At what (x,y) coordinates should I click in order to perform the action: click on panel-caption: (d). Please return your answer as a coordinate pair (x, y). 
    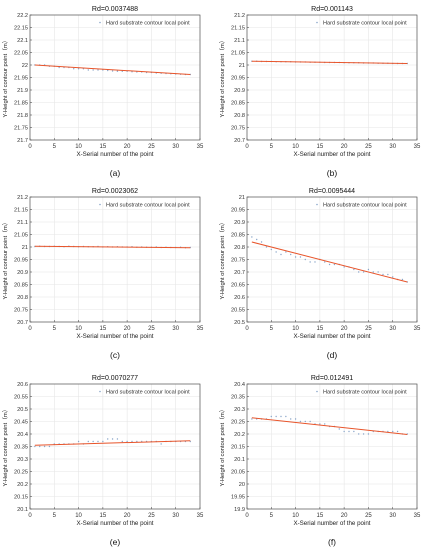
    Looking at the image, I should click on (332, 355).